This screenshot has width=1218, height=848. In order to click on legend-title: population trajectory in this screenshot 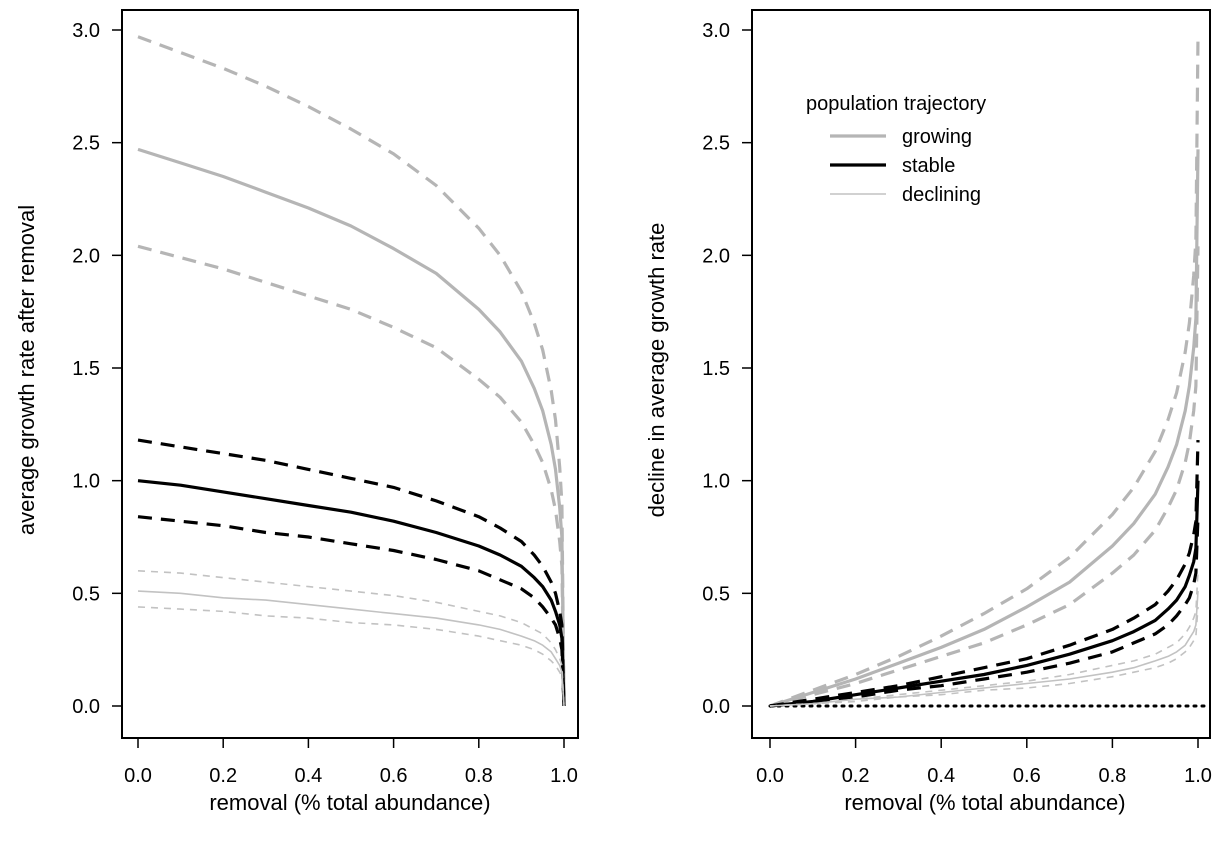, I will do `click(896, 104)`.